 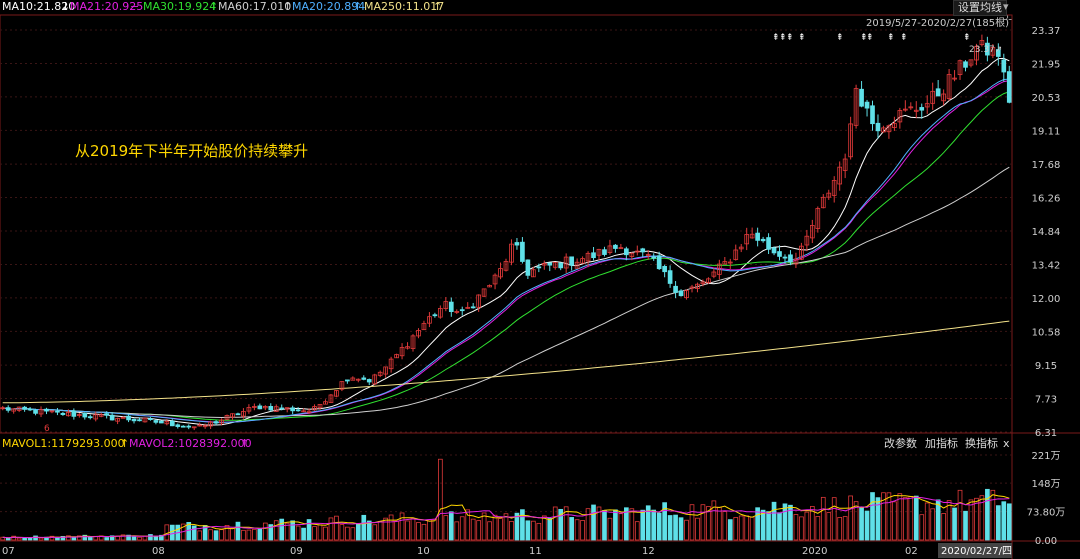 I want to click on dropdown-icon: ▾, so click(x=1006, y=6).